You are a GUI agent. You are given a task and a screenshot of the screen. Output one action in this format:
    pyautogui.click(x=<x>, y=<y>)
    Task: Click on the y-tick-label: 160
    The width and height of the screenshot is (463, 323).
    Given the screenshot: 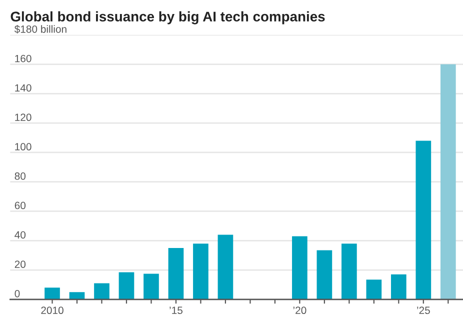 What is the action you would take?
    pyautogui.click(x=23, y=58)
    